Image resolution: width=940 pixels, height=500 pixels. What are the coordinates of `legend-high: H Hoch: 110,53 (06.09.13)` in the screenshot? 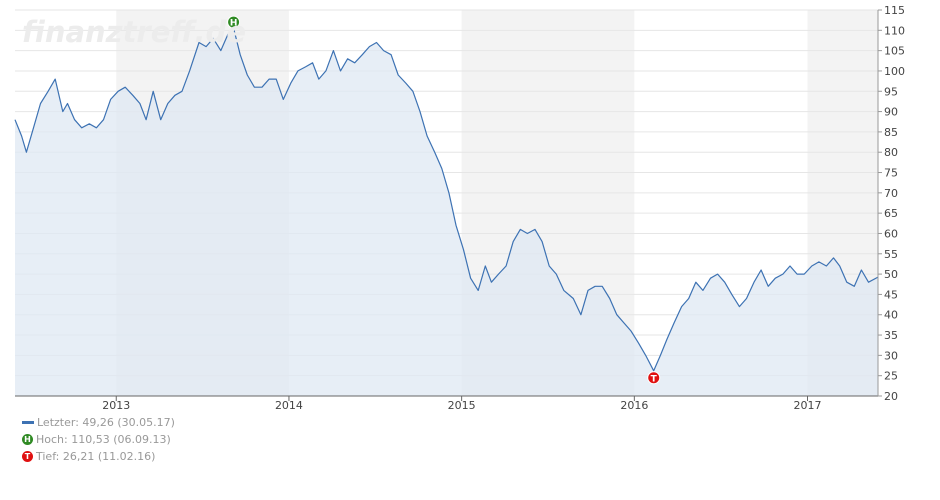 It's located at (98, 439).